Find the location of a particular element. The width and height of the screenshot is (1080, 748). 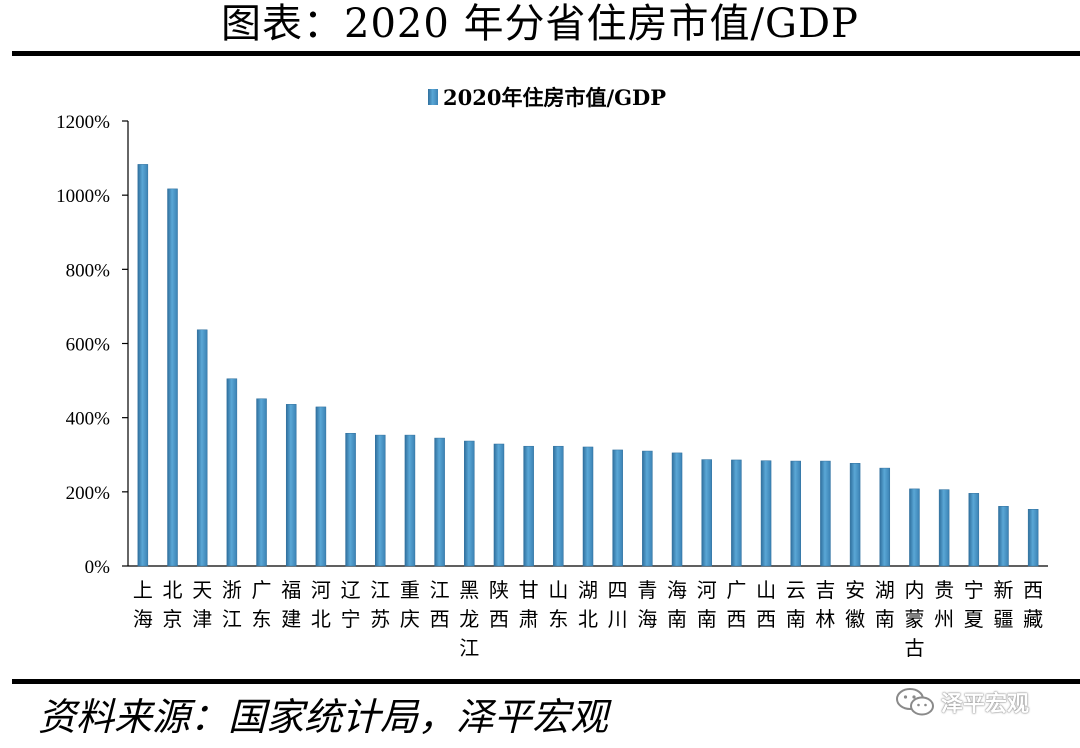

x-tick-label: 庆 is located at coordinates (410, 619).